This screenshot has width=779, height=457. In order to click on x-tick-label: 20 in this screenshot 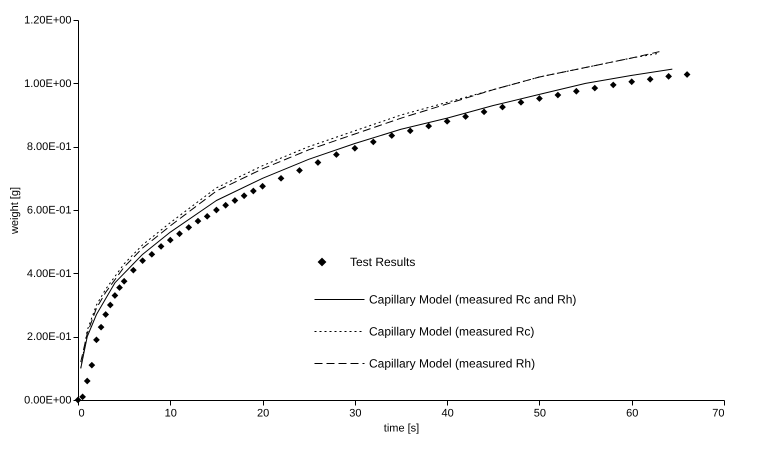, I will do `click(263, 414)`.